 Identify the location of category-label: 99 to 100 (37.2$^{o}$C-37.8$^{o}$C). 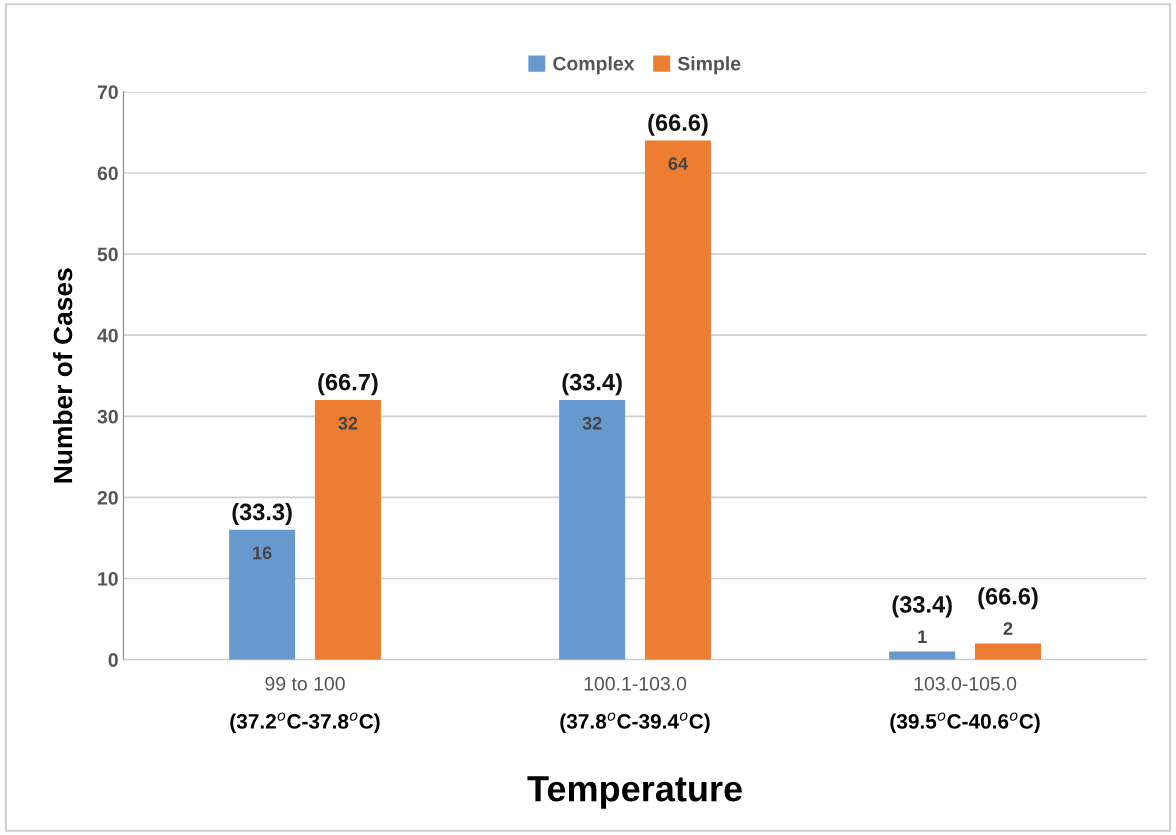
(305, 704).